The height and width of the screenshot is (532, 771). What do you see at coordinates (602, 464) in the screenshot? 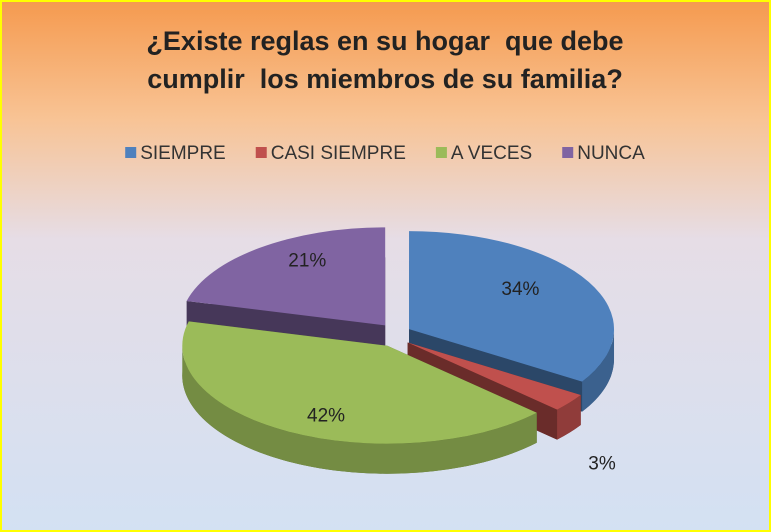
I see `data-label: 3%` at bounding box center [602, 464].